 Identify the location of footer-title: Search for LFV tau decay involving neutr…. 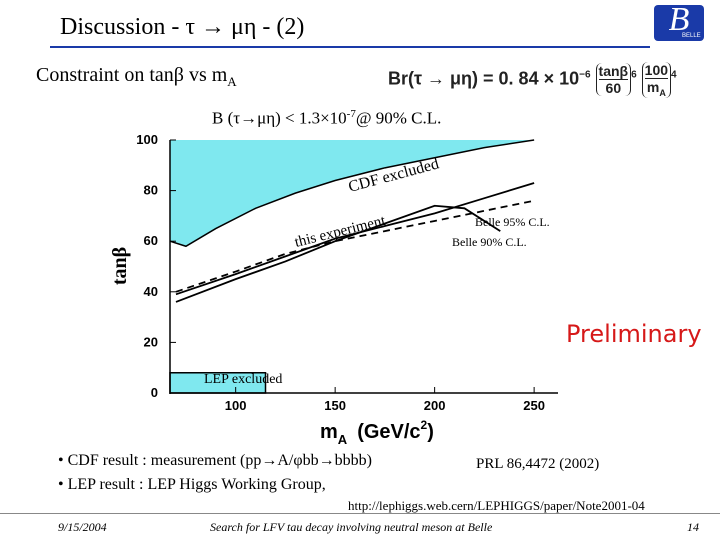
(351, 527).